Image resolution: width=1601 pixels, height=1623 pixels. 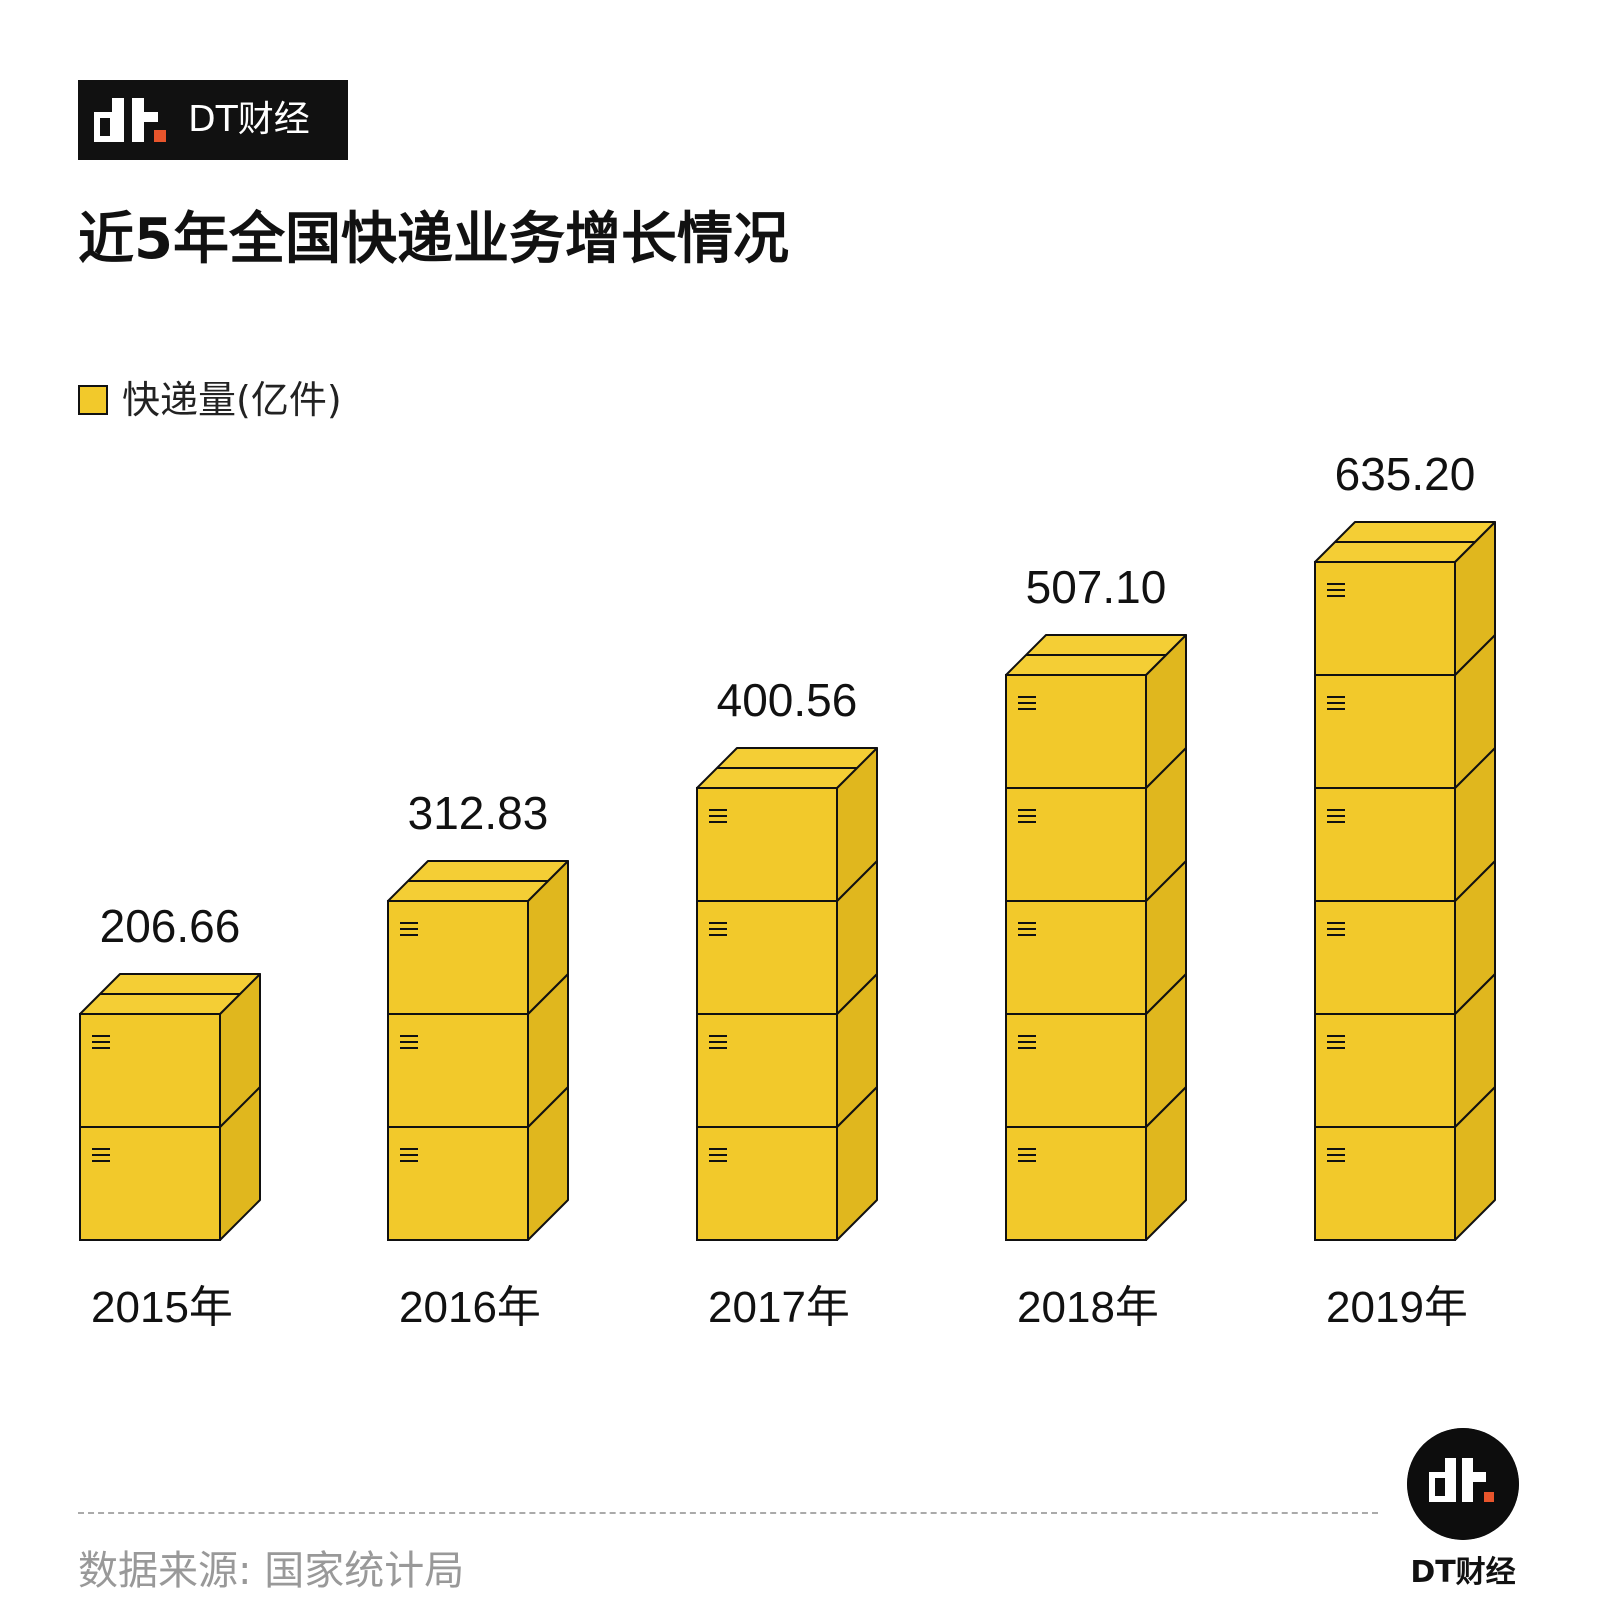 What do you see at coordinates (271, 1571) in the screenshot?
I see `data-source: 数据来源: 国家统计局` at bounding box center [271, 1571].